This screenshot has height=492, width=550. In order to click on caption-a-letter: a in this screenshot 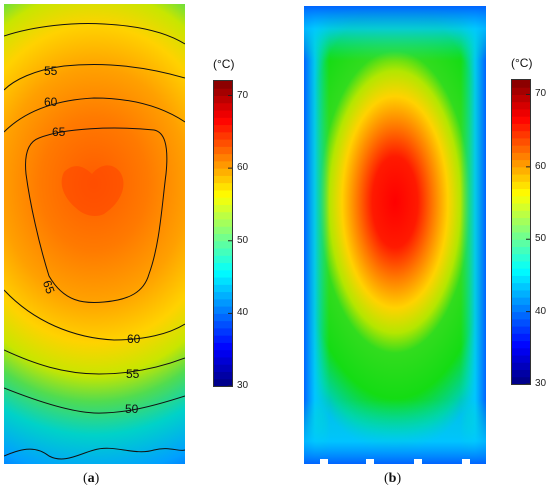, I will do `click(91, 478)`.